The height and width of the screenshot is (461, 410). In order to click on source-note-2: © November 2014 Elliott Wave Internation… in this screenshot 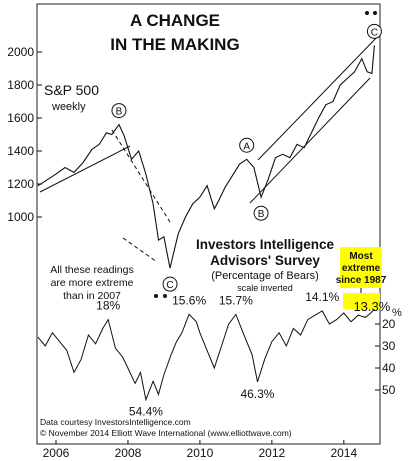, I will do `click(166, 433)`.